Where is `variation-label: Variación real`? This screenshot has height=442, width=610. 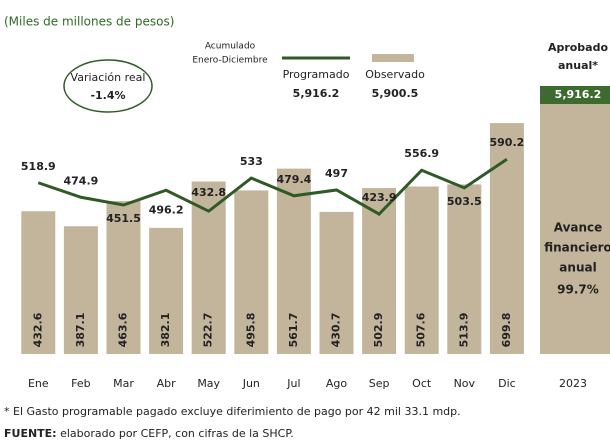 variation-label: Variación real is located at coordinates (108, 77).